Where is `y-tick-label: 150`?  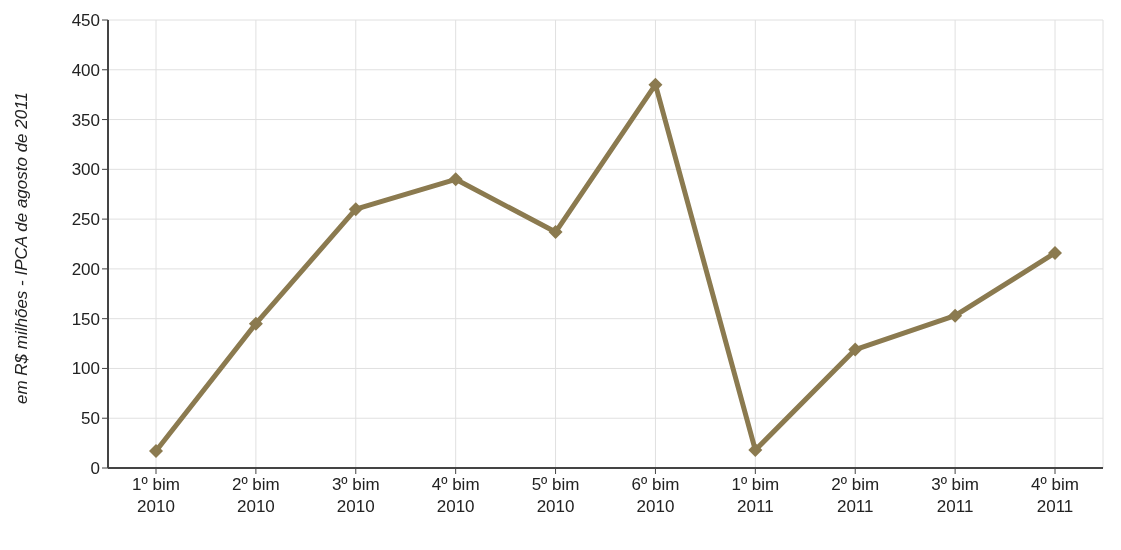 y-tick-label: 150 is located at coordinates (85, 319).